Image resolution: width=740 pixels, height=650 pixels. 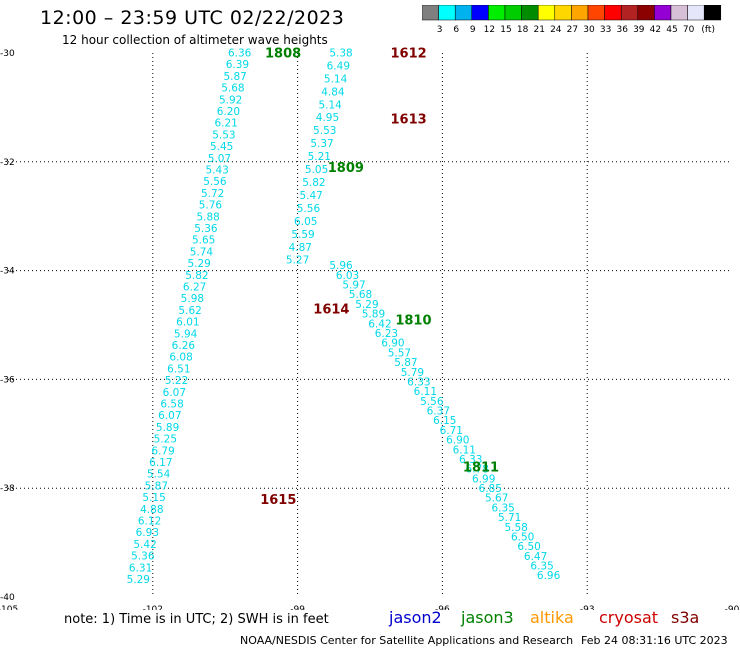 I want to click on wave-height-value: 6.36, so click(x=240, y=53).